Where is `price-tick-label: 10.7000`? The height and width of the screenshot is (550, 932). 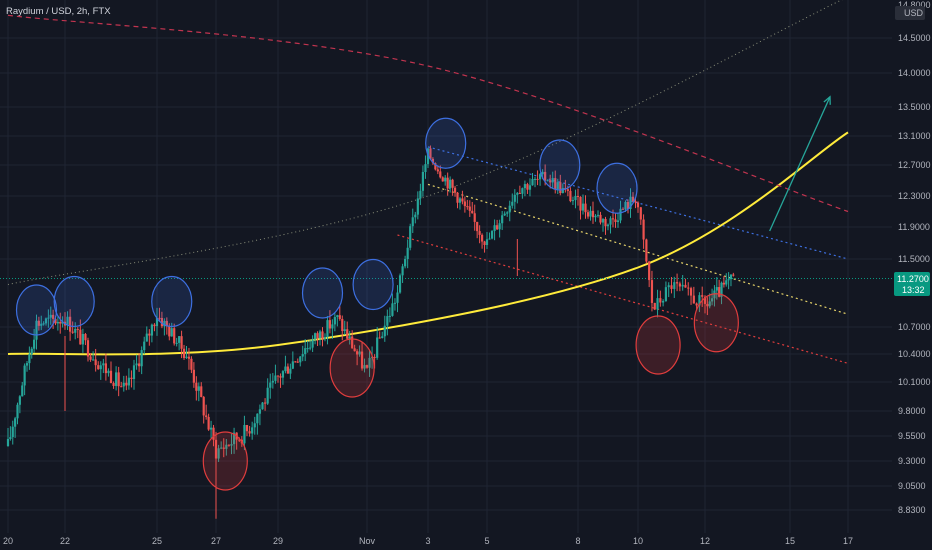 price-tick-label: 10.7000 is located at coordinates (914, 327).